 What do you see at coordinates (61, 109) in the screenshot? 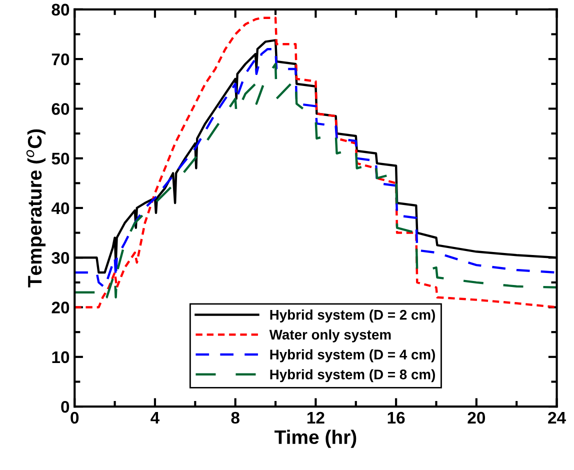
I see `y-tick-label: 60` at bounding box center [61, 109].